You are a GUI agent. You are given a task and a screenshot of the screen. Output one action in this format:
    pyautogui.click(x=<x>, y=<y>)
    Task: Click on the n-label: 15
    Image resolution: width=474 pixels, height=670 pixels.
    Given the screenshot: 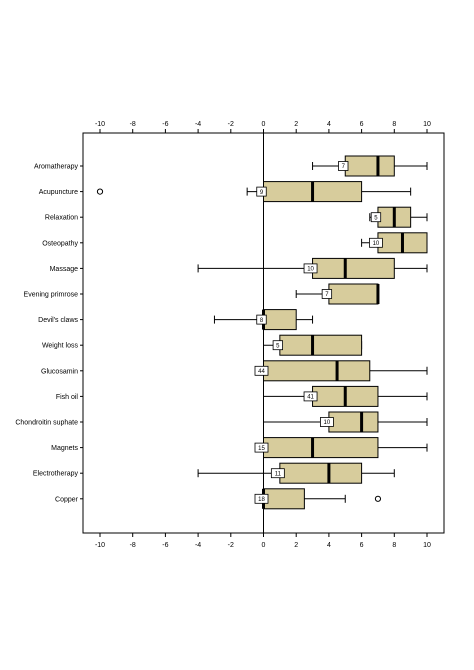 What is the action you would take?
    pyautogui.click(x=261, y=449)
    